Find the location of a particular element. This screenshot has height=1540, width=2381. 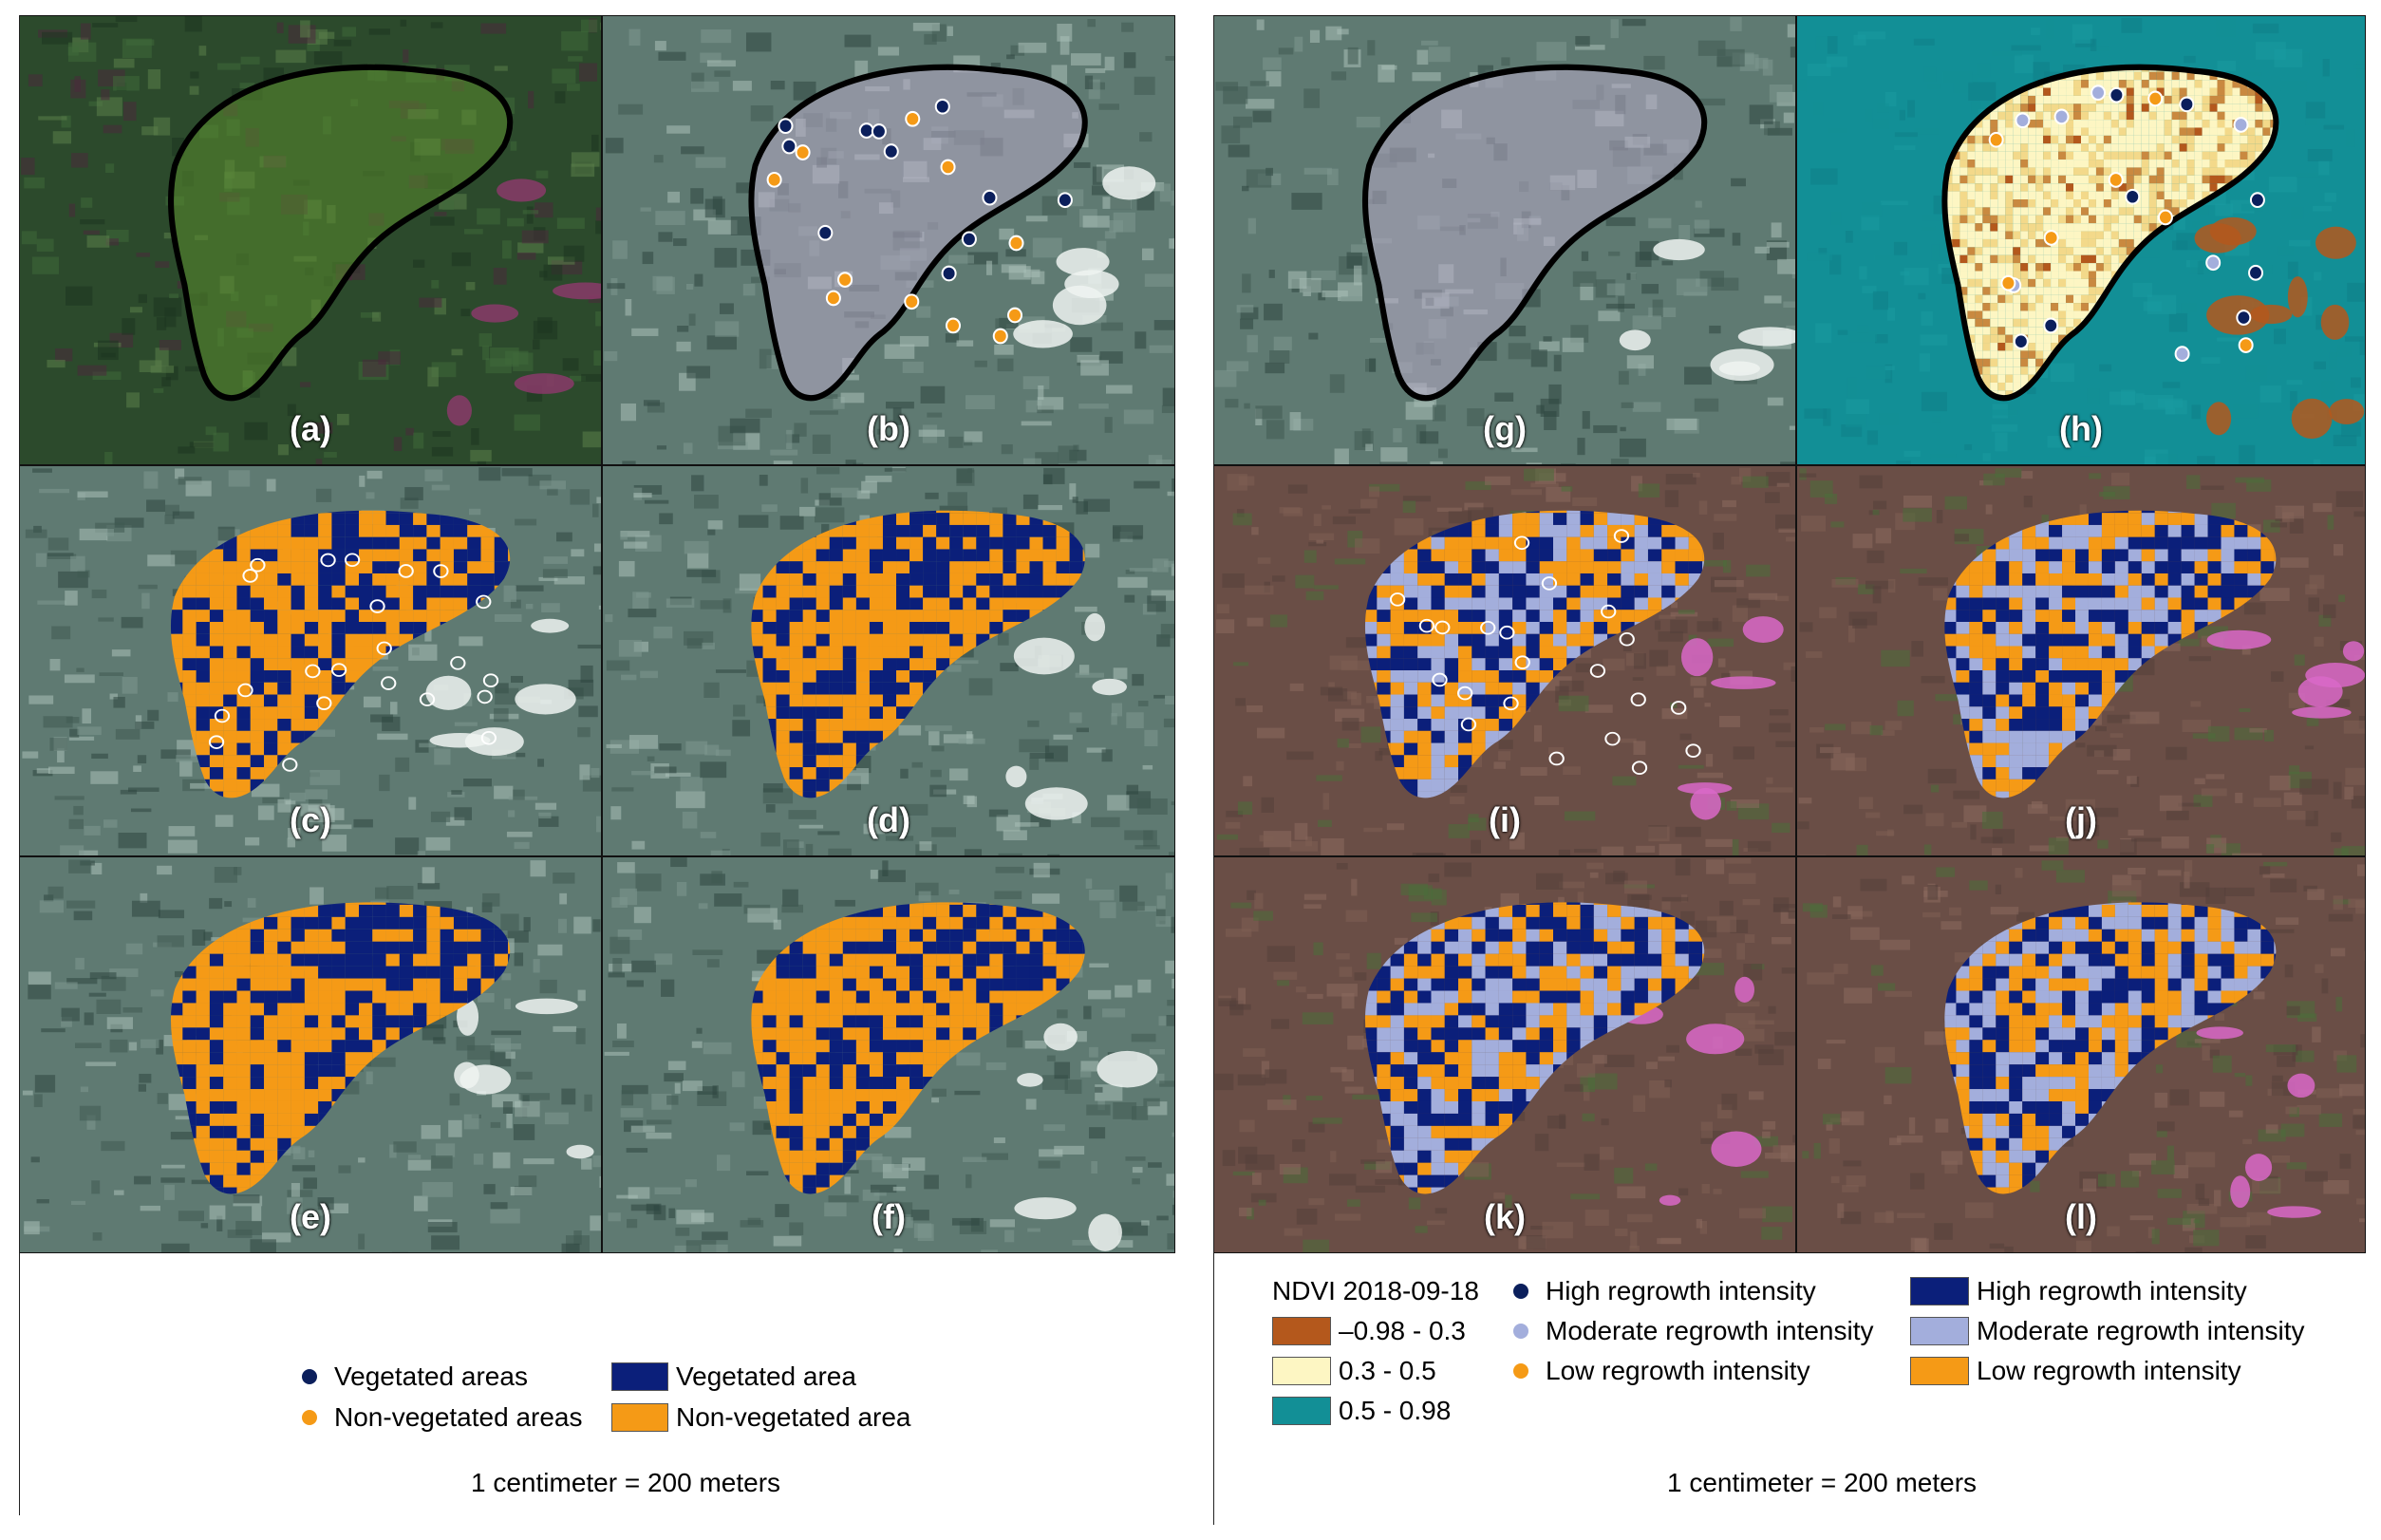

panel-label-e: (e) is located at coordinates (311, 1217).